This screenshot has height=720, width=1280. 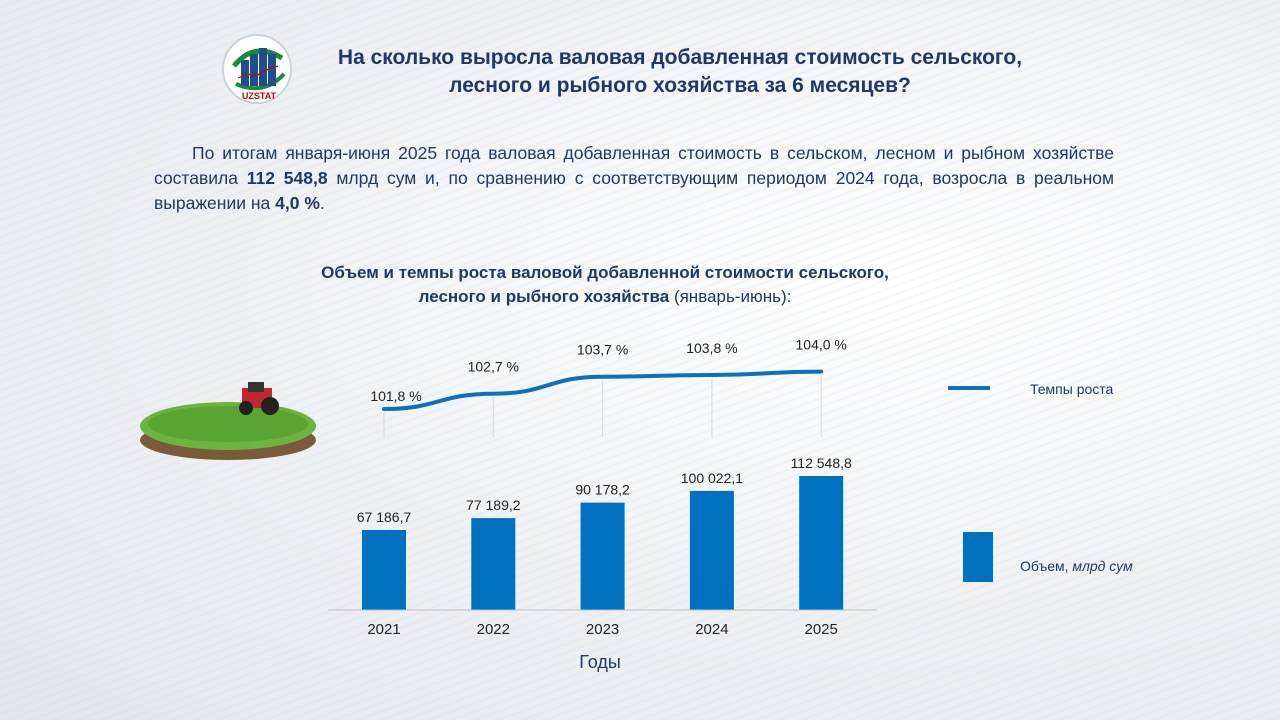 What do you see at coordinates (493, 564) in the screenshot?
I see `bar-2022` at bounding box center [493, 564].